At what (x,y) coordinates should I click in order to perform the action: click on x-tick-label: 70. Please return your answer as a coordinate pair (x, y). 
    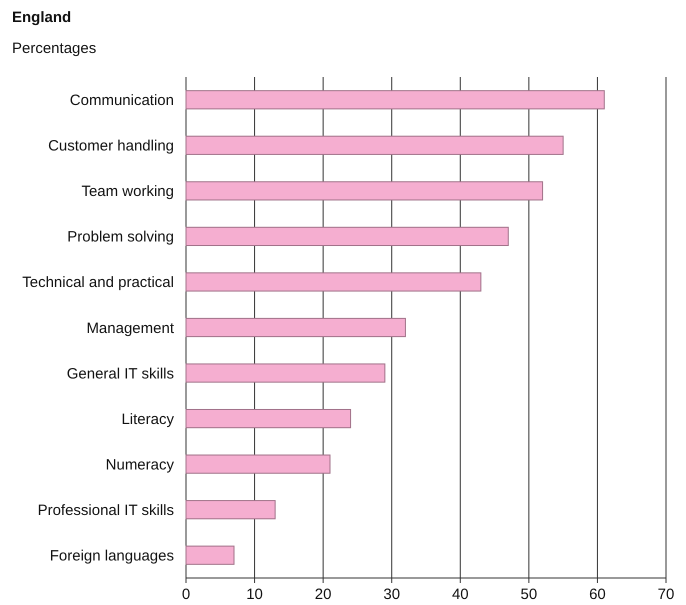
    Looking at the image, I should click on (666, 594).